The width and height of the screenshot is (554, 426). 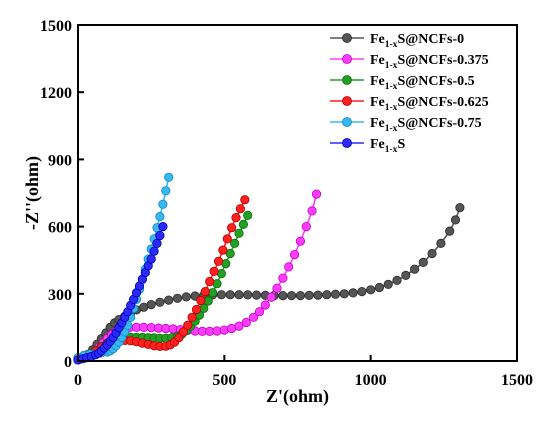 What do you see at coordinates (387, 146) in the screenshot?
I see `legend-label: Fe1-xS` at bounding box center [387, 146].